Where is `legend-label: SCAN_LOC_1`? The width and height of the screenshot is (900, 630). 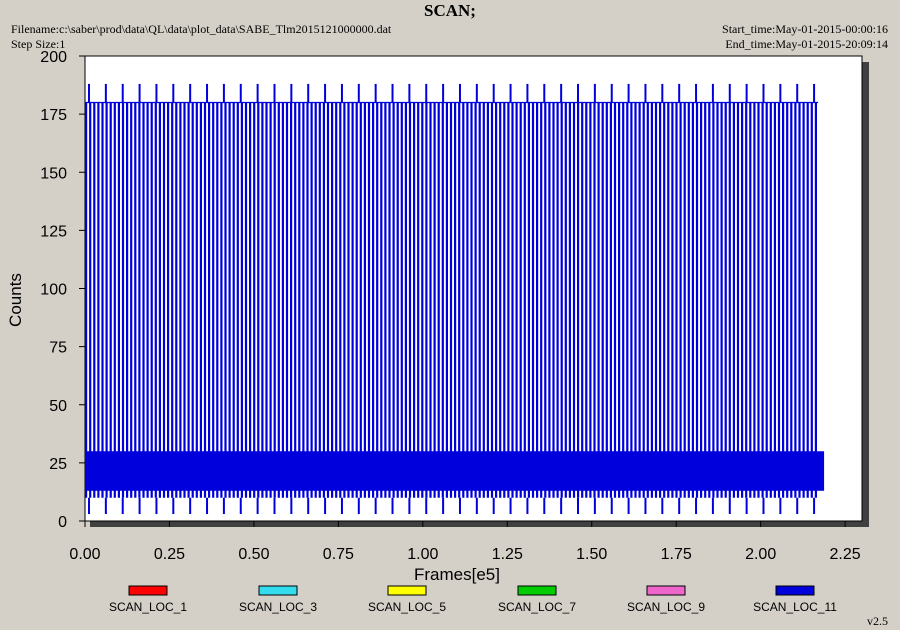
legend-label: SCAN_LOC_1 is located at coordinates (148, 607).